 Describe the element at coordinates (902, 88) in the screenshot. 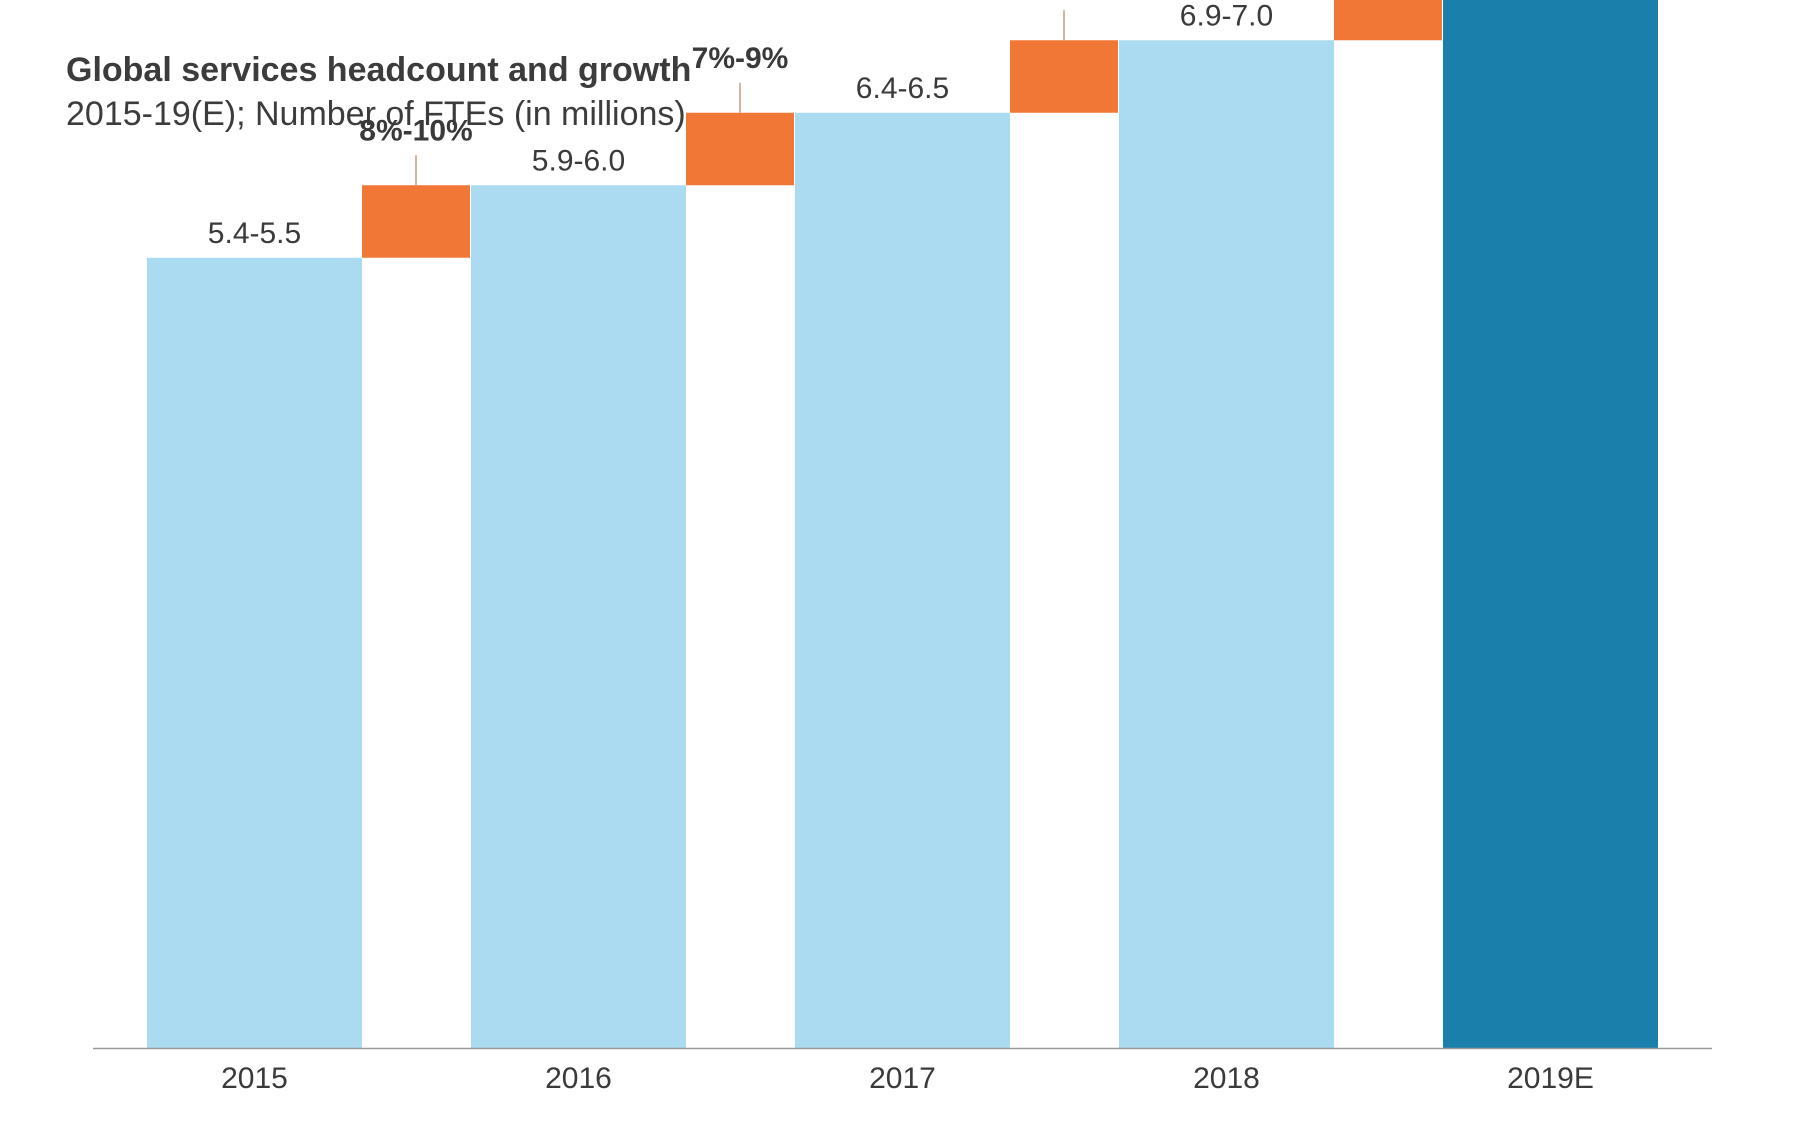

I see `value-label-2017: 6.4-6.5` at that location.